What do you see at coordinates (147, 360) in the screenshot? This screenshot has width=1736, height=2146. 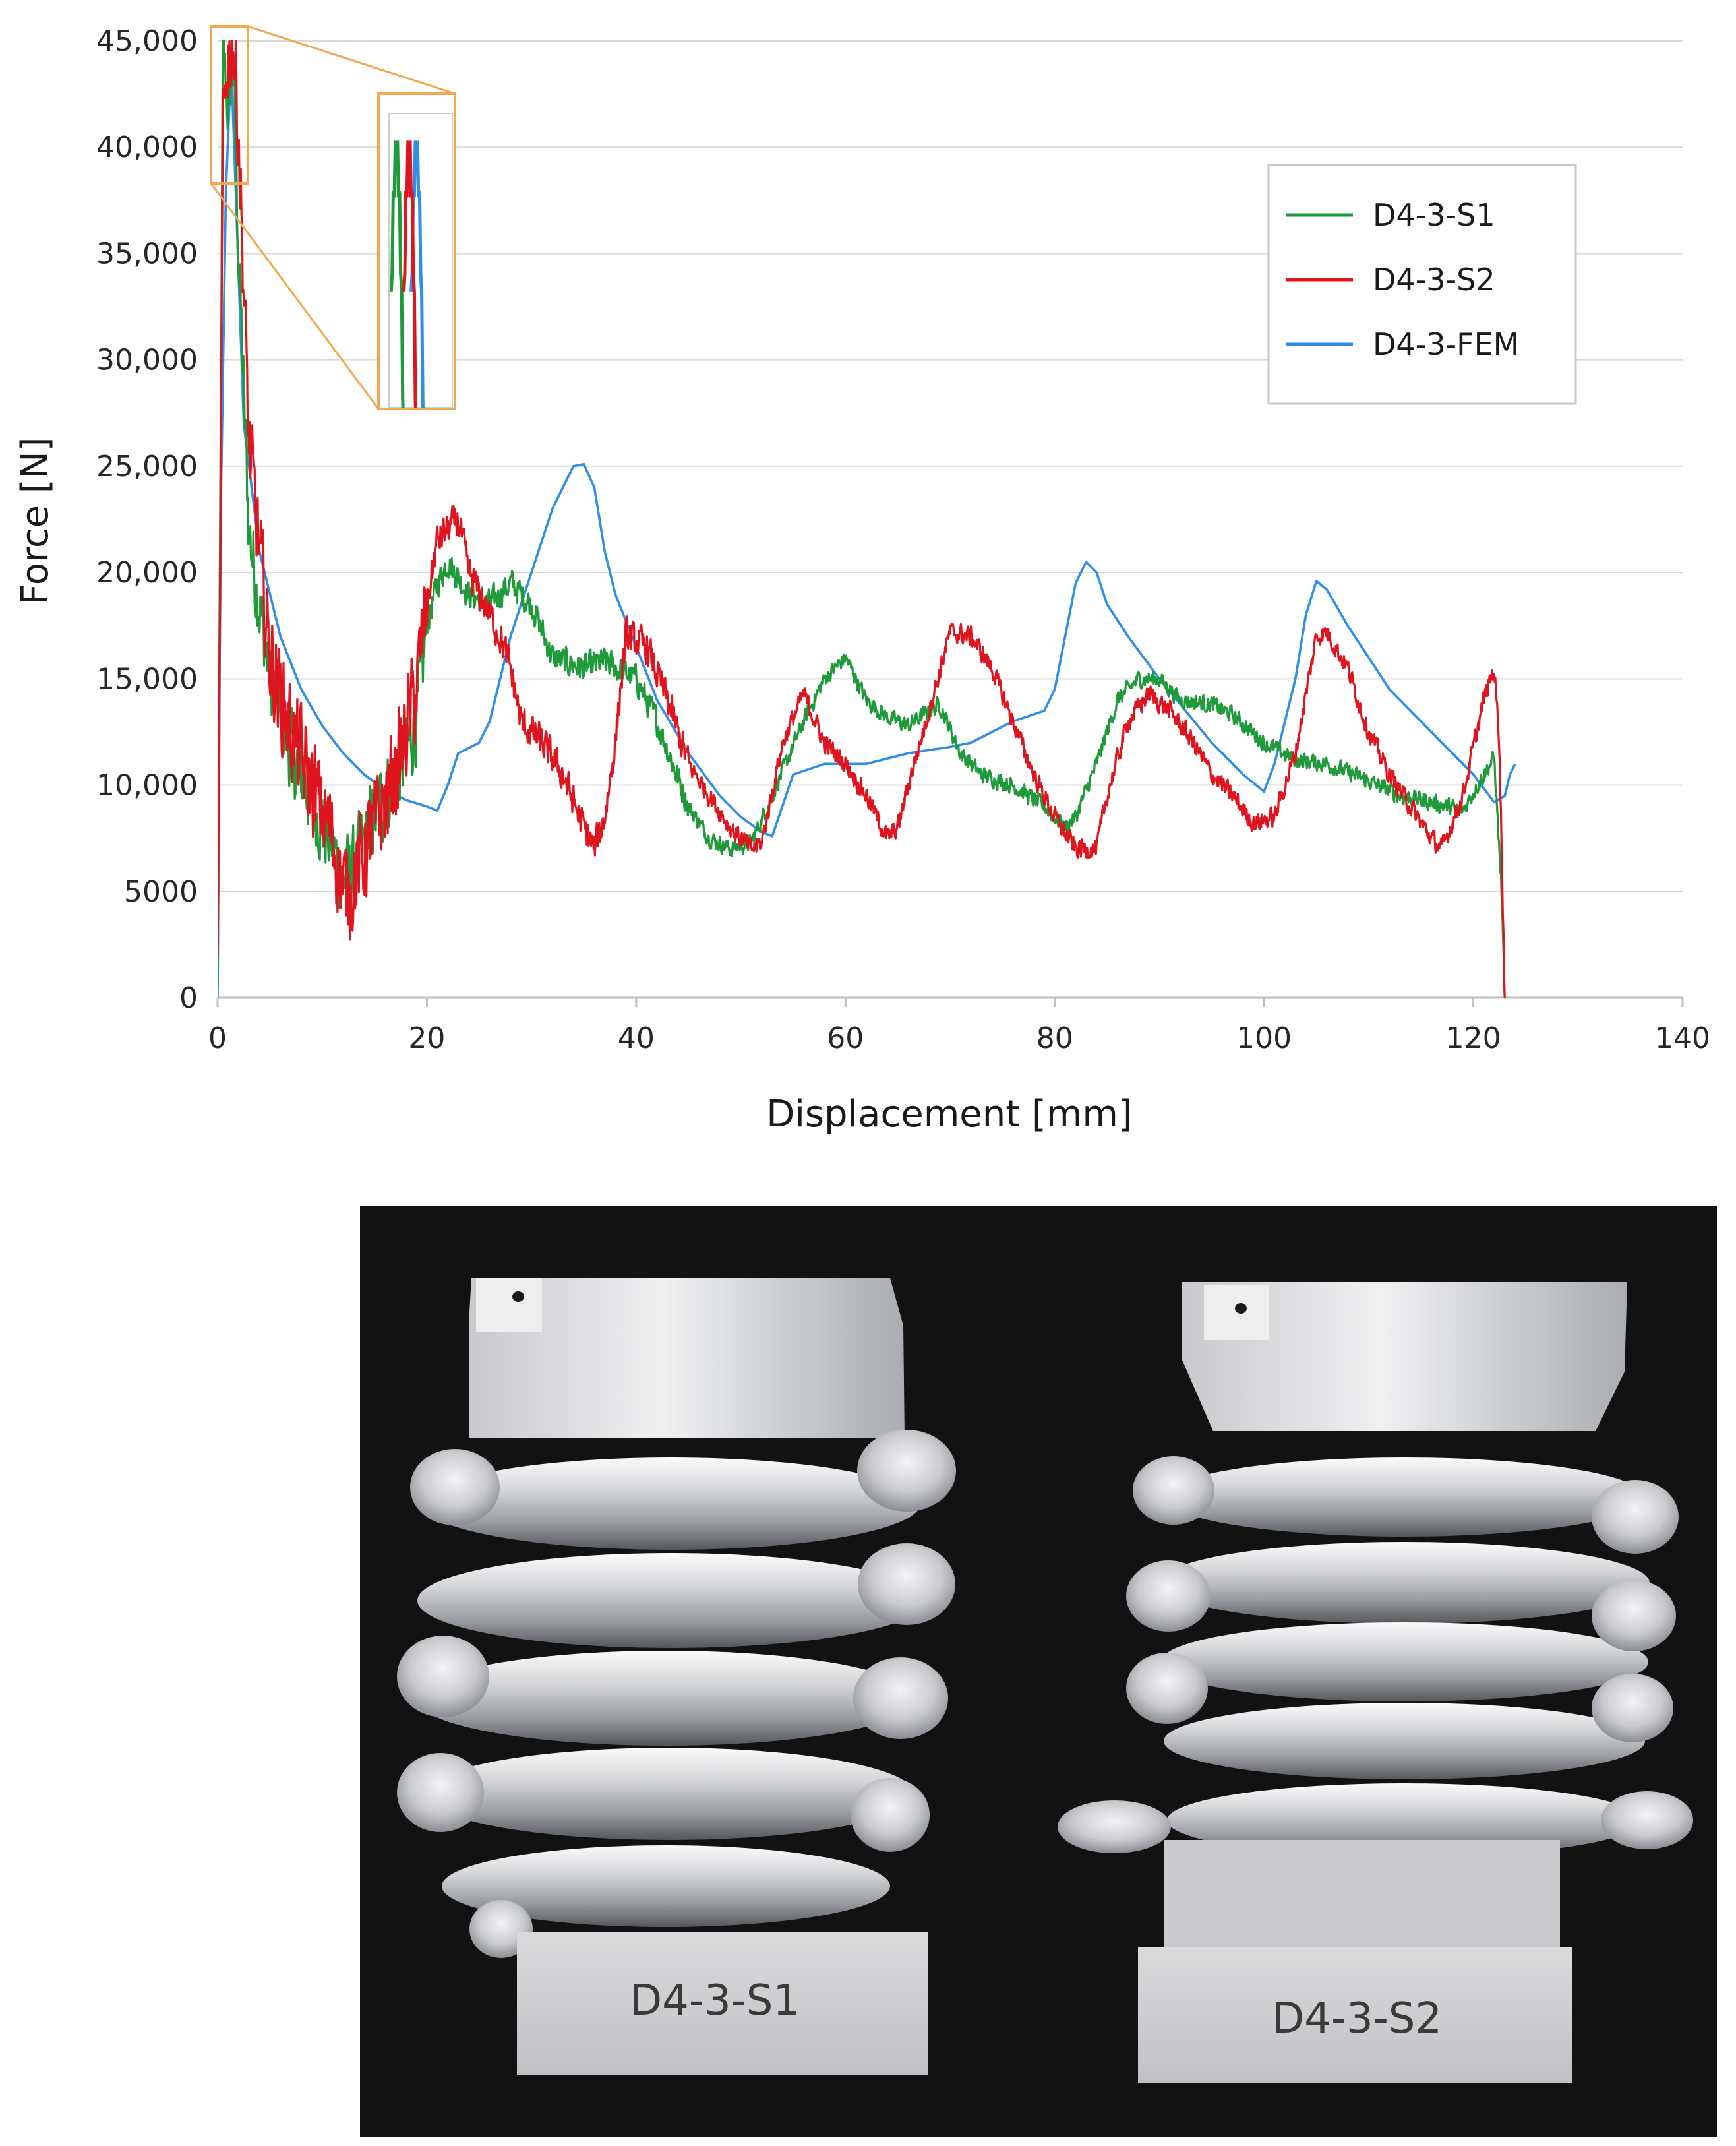 I see `y-tick-label: 30,000` at bounding box center [147, 360].